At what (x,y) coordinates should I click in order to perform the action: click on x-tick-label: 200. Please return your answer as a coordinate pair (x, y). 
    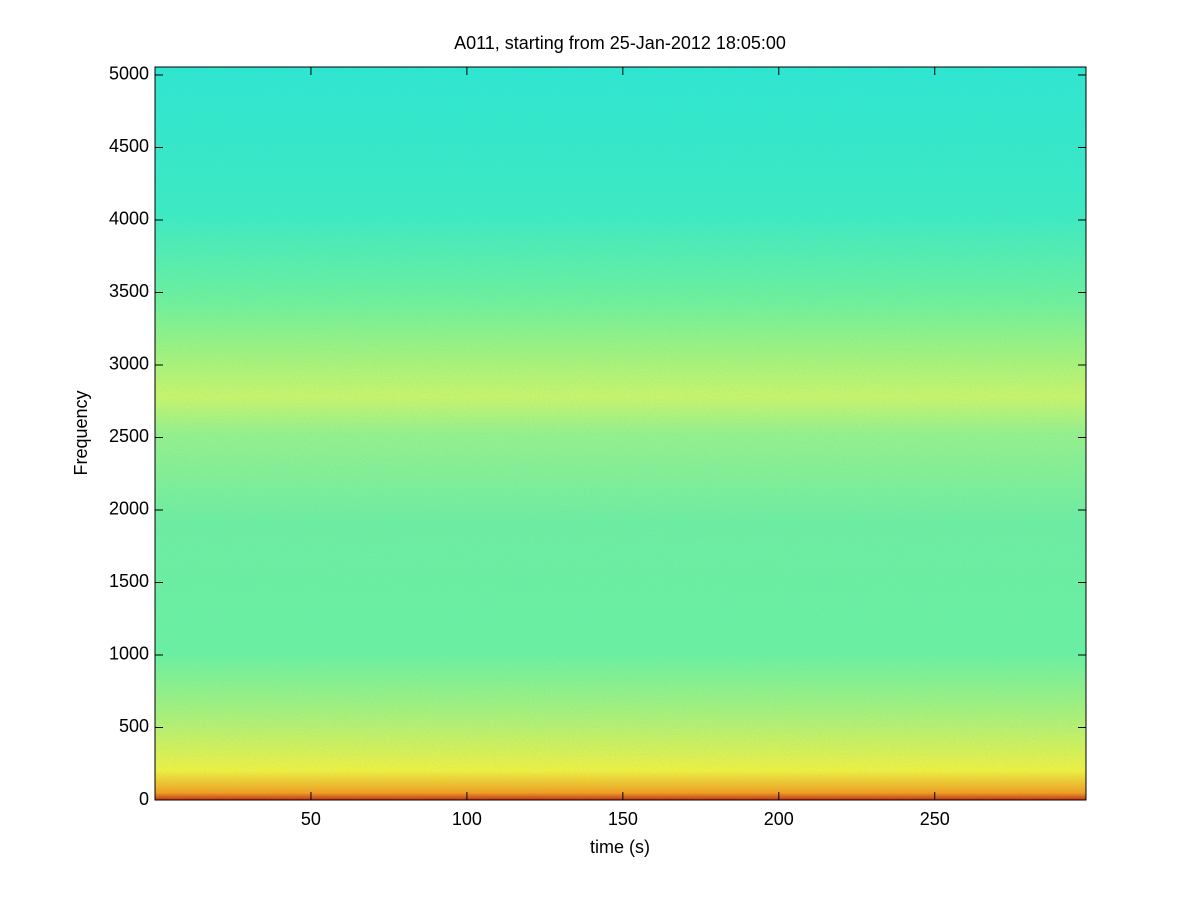
    Looking at the image, I should click on (779, 819).